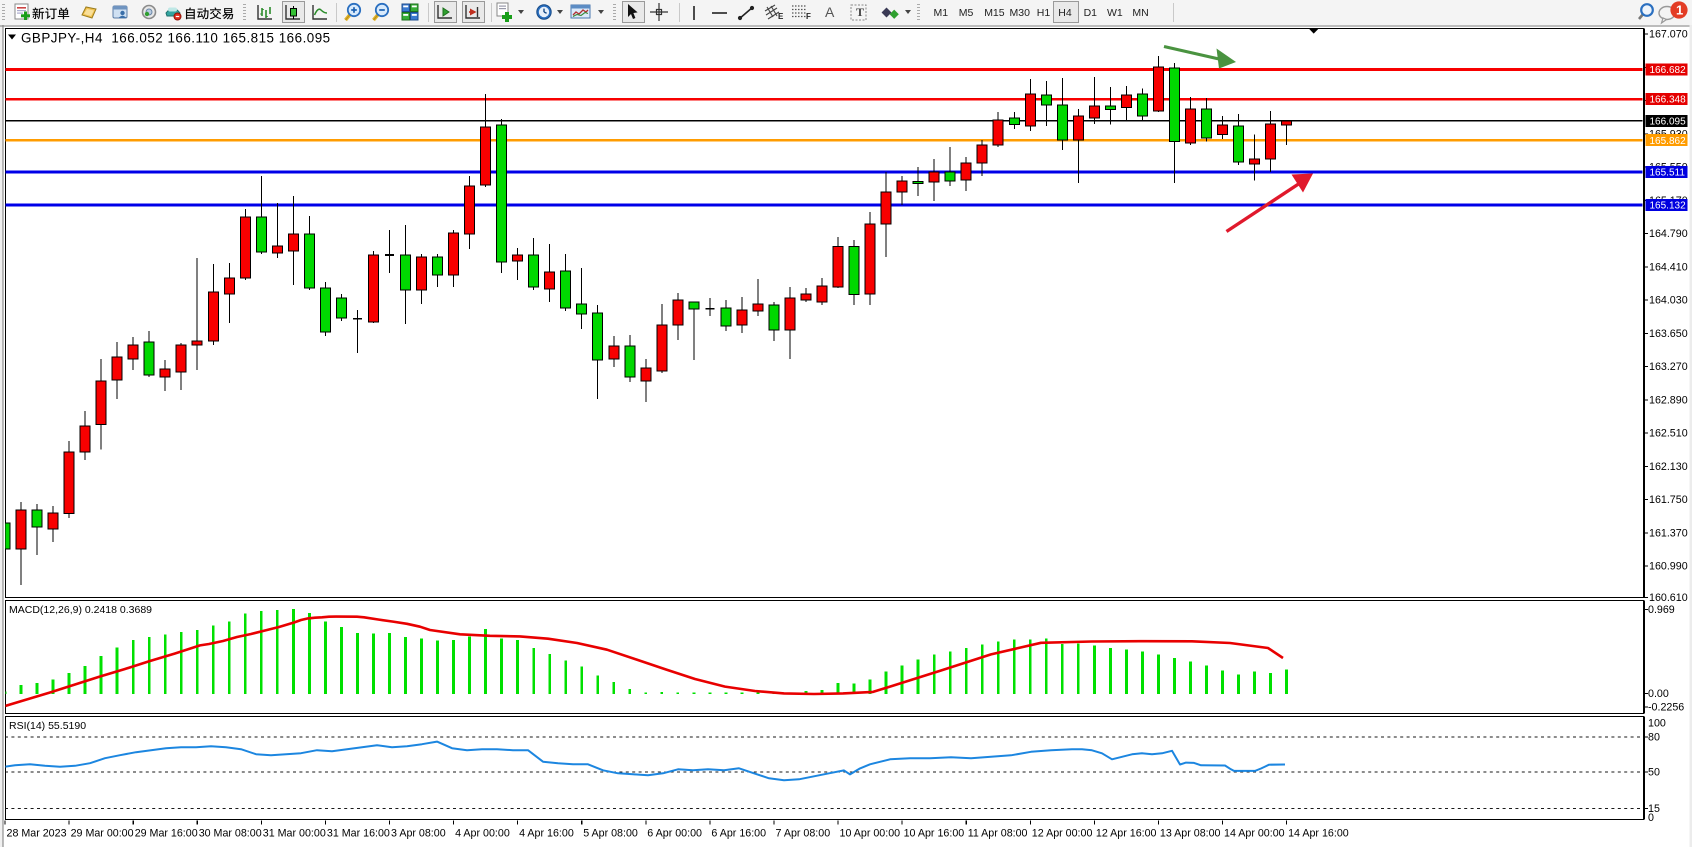  What do you see at coordinates (1654, 738) in the screenshot?
I see `svg-text: 80` at bounding box center [1654, 738].